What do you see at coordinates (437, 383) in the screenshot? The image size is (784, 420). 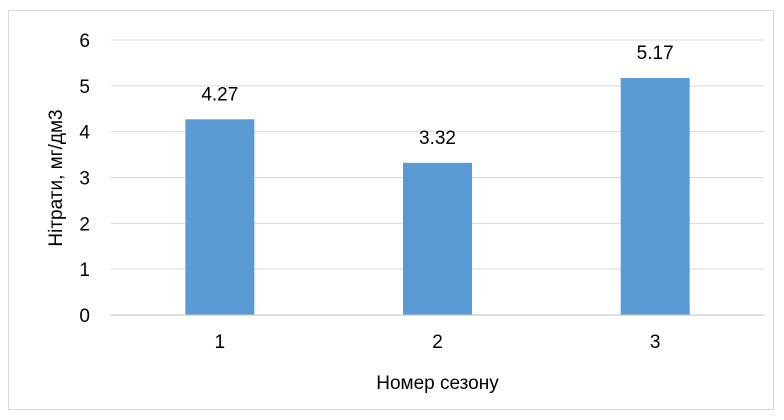 I see `x-axis-title: Номер сезону` at bounding box center [437, 383].